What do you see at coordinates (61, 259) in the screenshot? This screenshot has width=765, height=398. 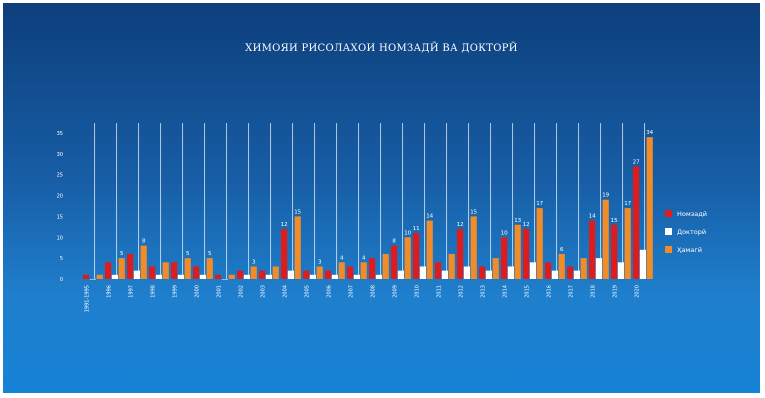 I see `y-tick-label: 5` at bounding box center [61, 259].